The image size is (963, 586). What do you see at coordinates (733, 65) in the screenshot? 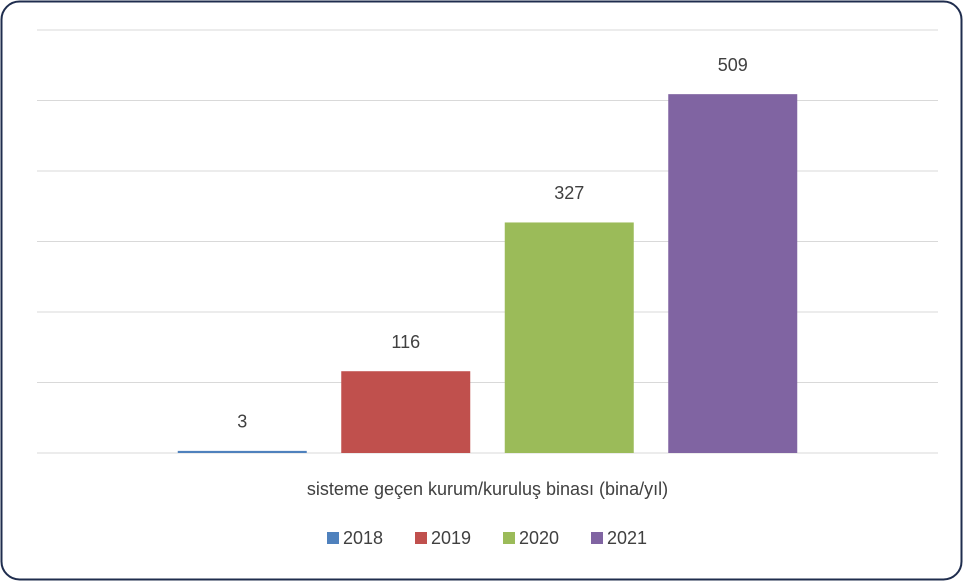
I see `data-label: 509` at bounding box center [733, 65].